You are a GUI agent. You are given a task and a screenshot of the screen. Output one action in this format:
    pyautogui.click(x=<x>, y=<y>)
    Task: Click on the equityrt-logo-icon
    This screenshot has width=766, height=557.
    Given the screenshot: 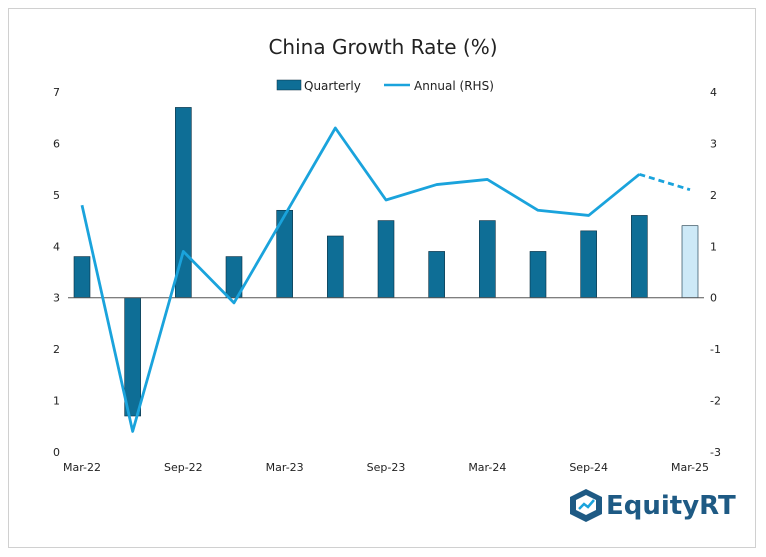 What is the action you would take?
    pyautogui.click(x=586, y=505)
    